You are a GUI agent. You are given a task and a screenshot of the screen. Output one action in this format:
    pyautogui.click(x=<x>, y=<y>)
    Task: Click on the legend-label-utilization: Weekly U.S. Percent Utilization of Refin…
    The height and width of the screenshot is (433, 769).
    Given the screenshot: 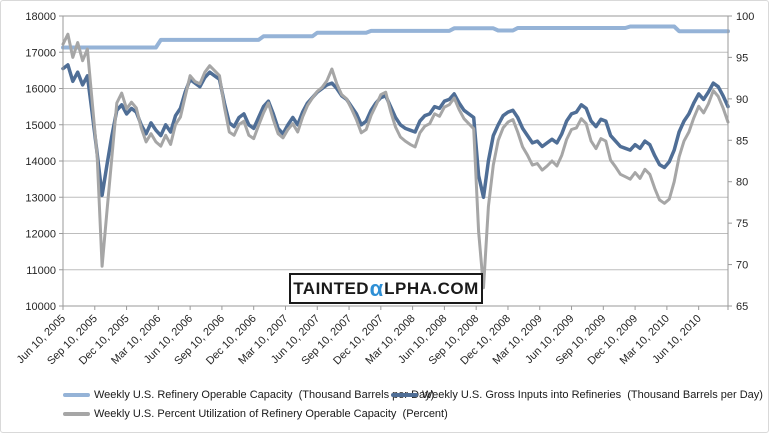 What is the action you would take?
    pyautogui.click(x=271, y=414)
    